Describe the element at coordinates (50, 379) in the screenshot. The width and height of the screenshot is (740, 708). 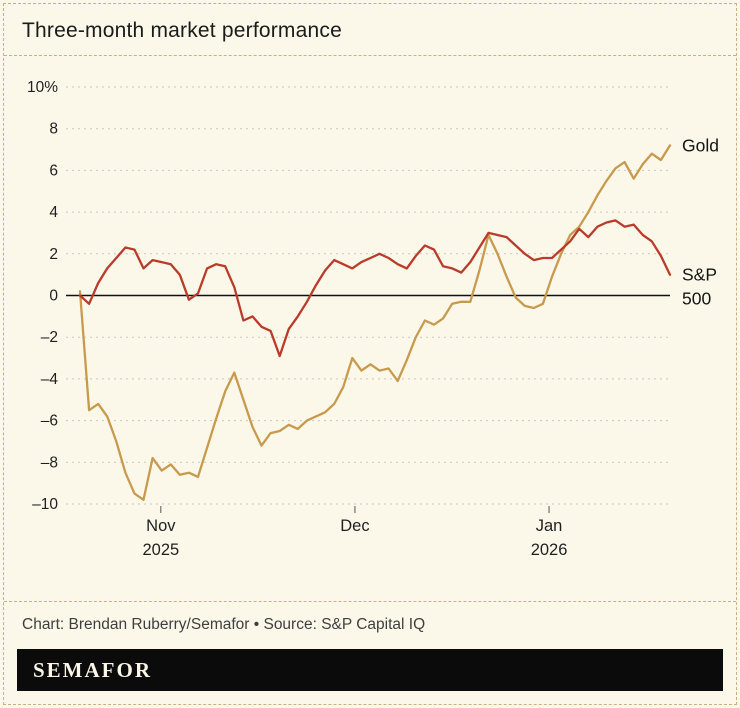
I see `y-tick-label: –4` at that location.